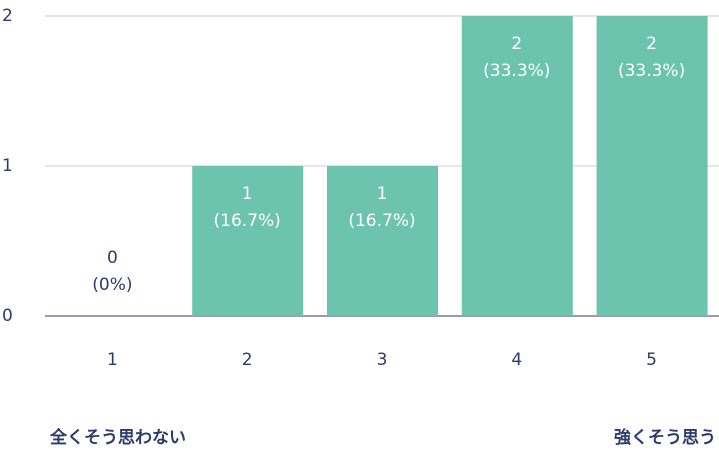 The image size is (719, 455). I want to click on x-tick-label: 5, so click(651, 360).